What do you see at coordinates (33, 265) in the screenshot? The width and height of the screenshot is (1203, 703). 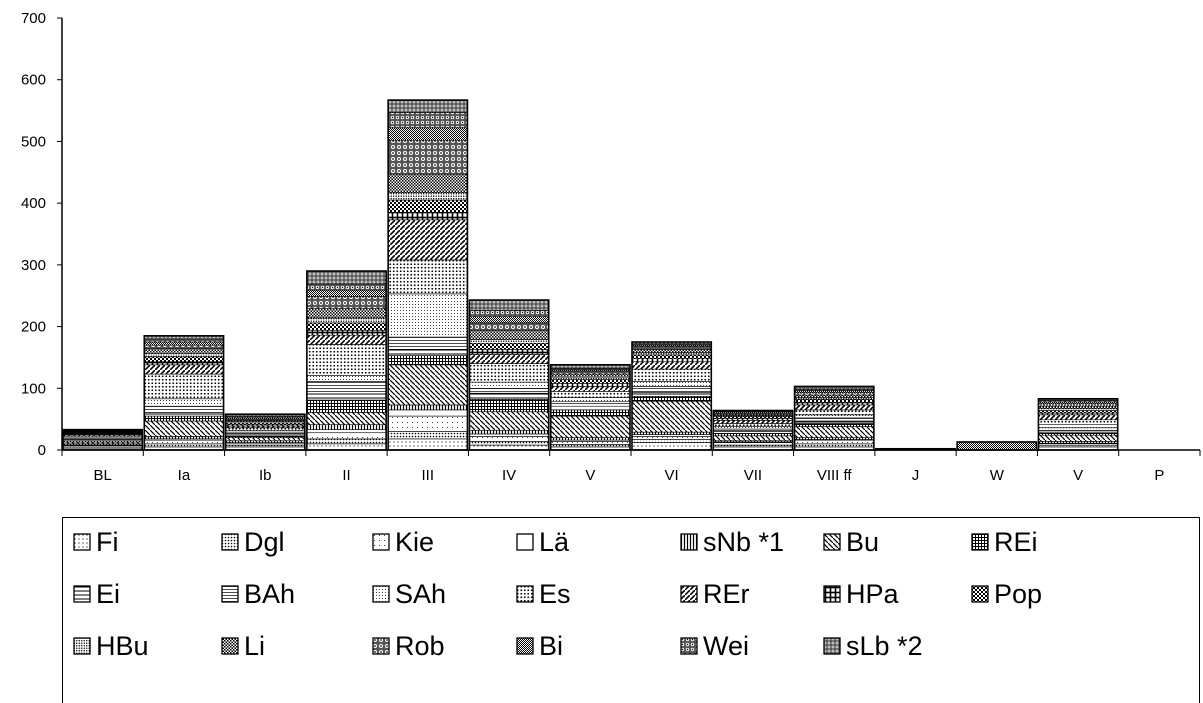 I see `y-tick-label: 300` at bounding box center [33, 265].